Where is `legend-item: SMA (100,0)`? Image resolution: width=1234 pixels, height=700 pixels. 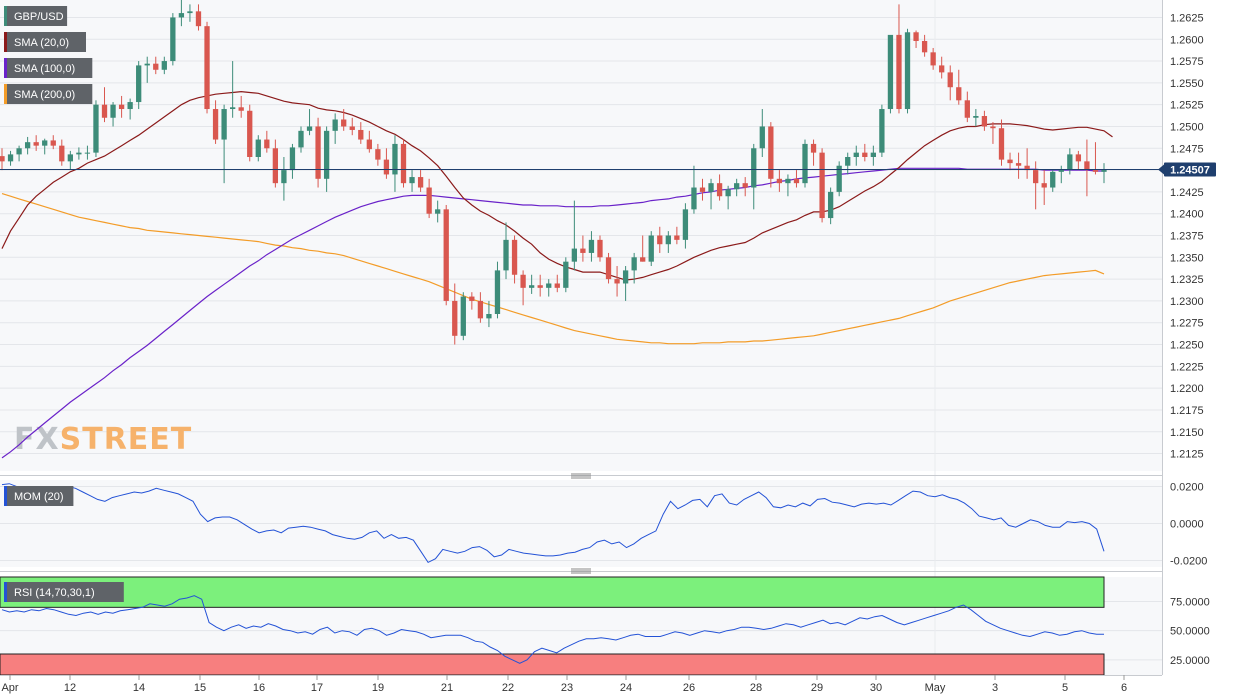
legend-item: SMA (100,0) is located at coordinates (48, 68).